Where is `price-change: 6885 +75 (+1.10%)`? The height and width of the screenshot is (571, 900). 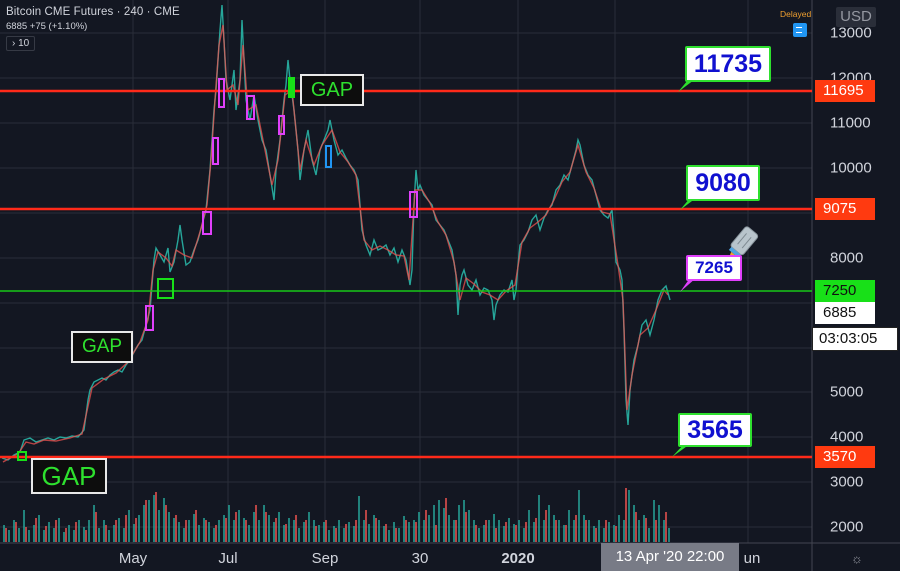 price-change: 6885 +75 (+1.10%) is located at coordinates (47, 26).